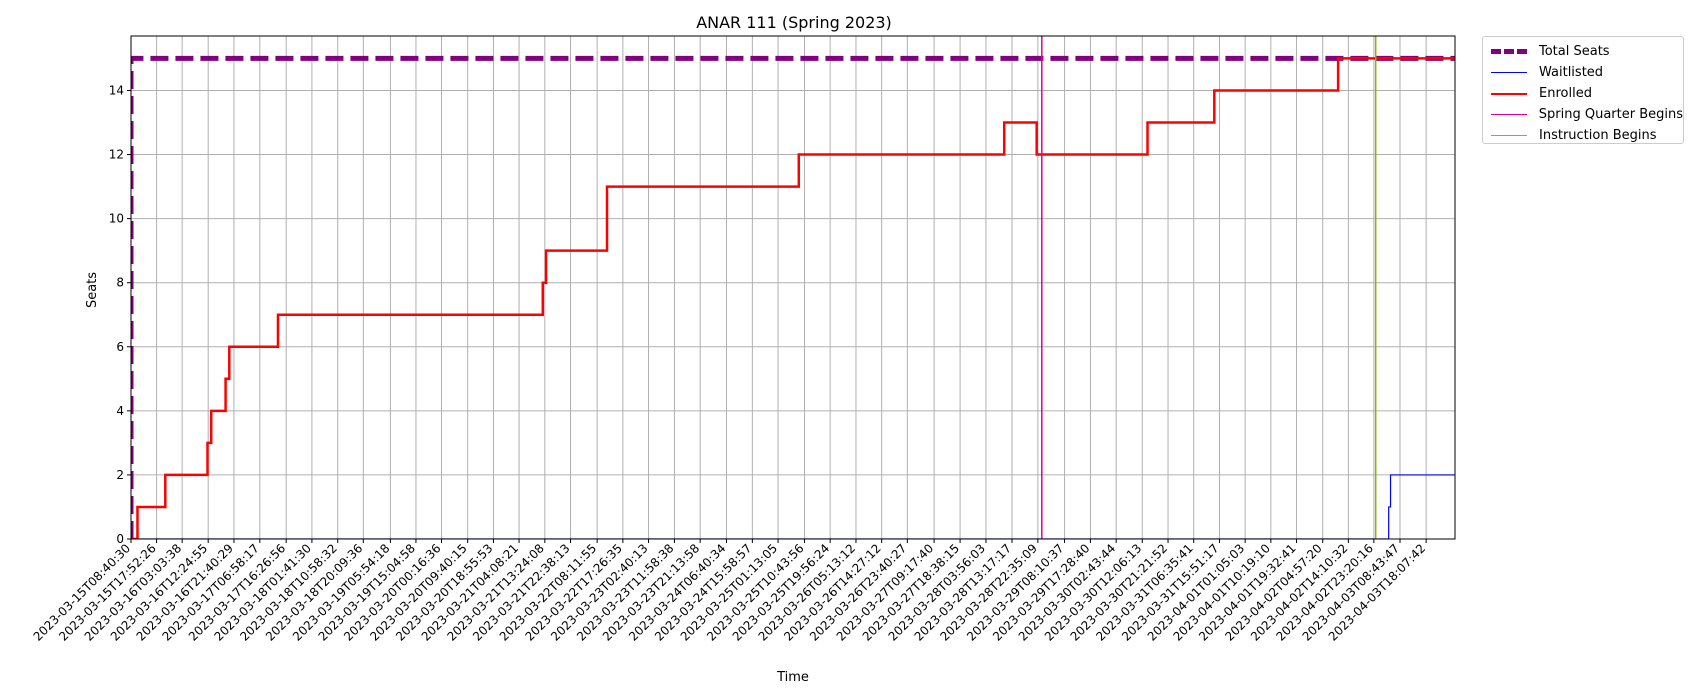  Describe the element at coordinates (794, 22) in the screenshot. I see `chart-title: ANAR 111 (Spring 2023)` at that location.